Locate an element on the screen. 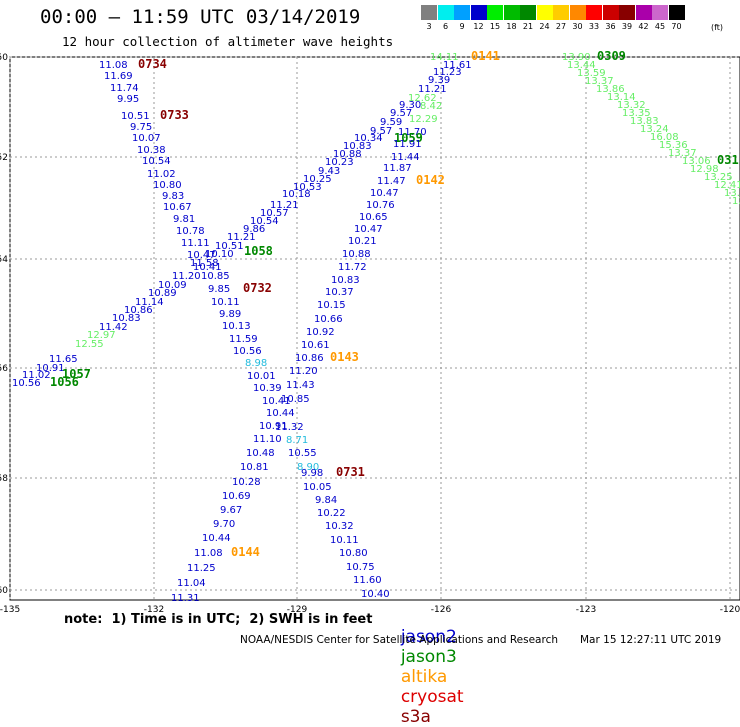 This screenshot has width=740, height=727. swh-value-label: 10.86 is located at coordinates (309, 358).